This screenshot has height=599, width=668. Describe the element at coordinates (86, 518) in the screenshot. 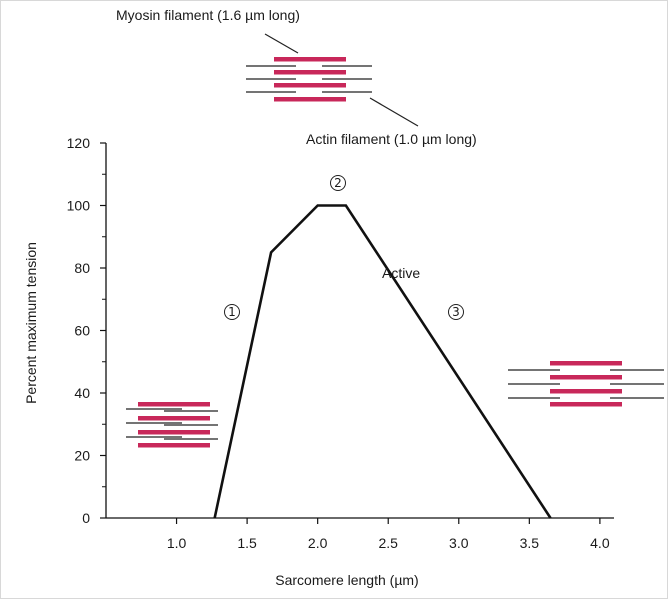

I see `y-tick-label: 0` at that location.